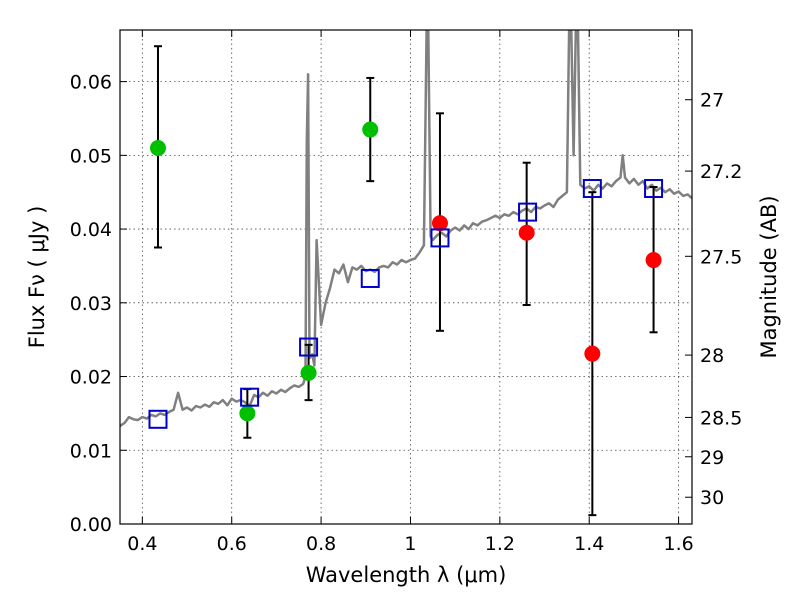 The width and height of the screenshot is (800, 600). What do you see at coordinates (91, 83) in the screenshot?
I see `y-tick-label: 0.06` at bounding box center [91, 83].